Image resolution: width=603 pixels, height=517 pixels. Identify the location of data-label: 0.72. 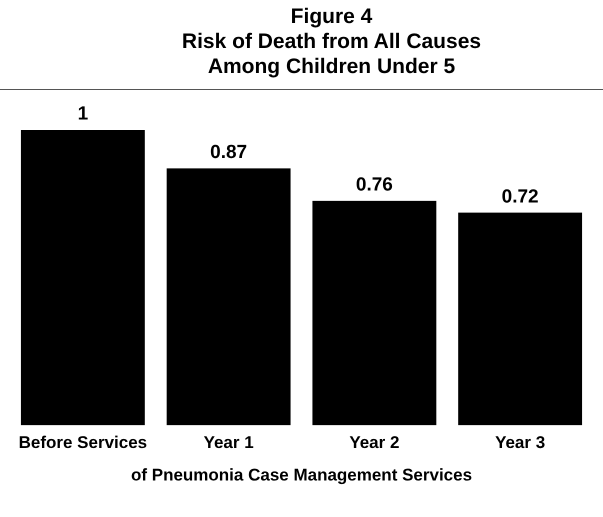
(520, 197).